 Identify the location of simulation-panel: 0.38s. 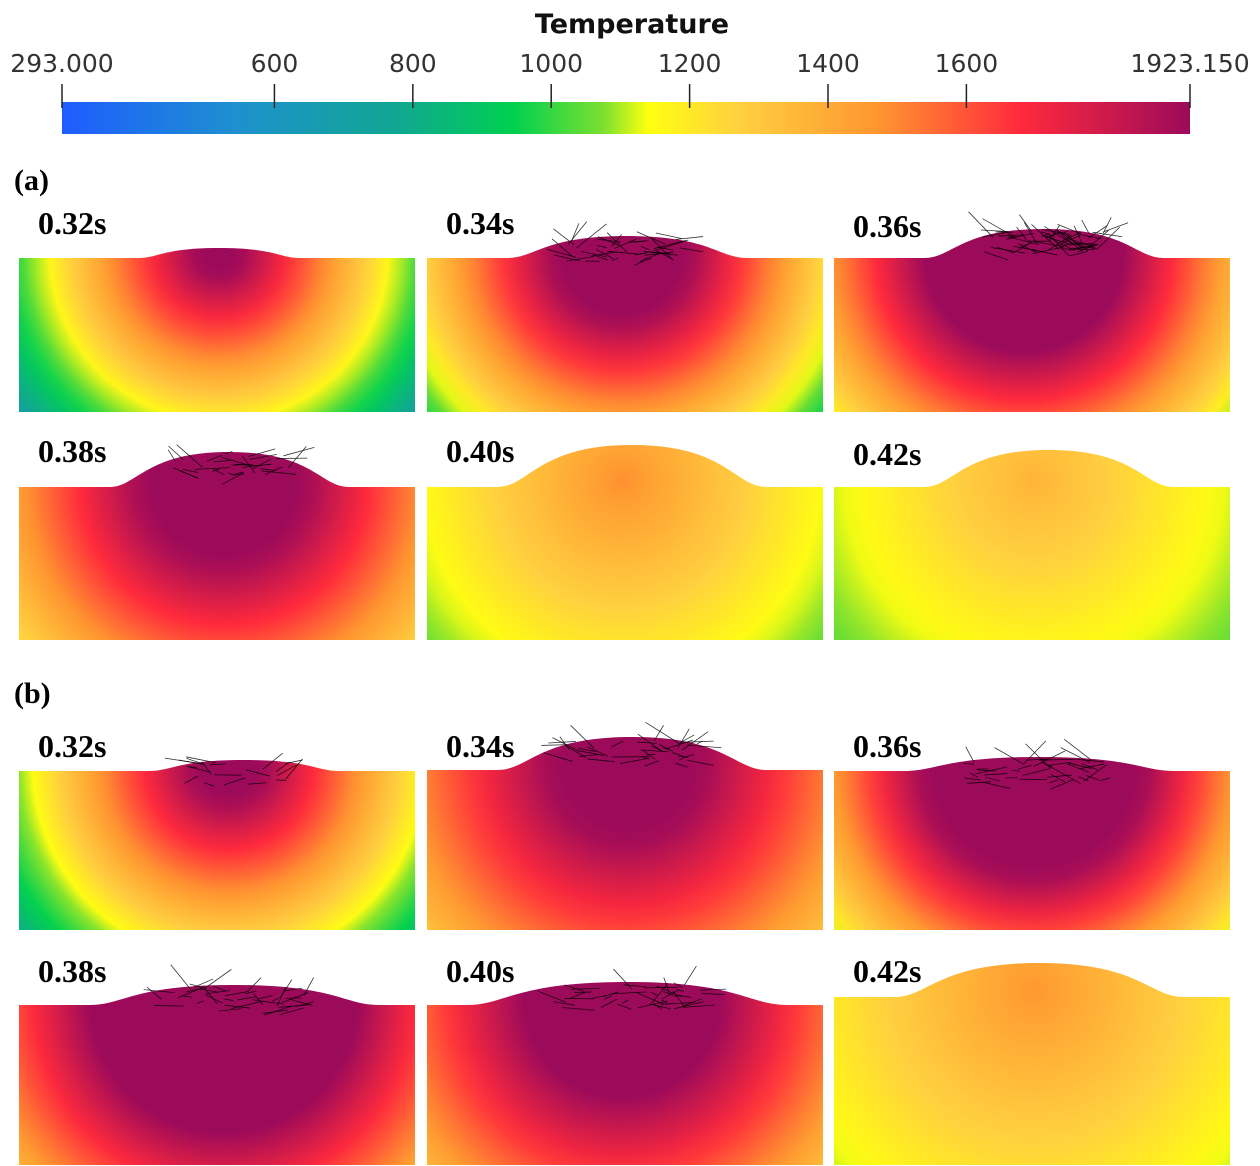
(217, 536).